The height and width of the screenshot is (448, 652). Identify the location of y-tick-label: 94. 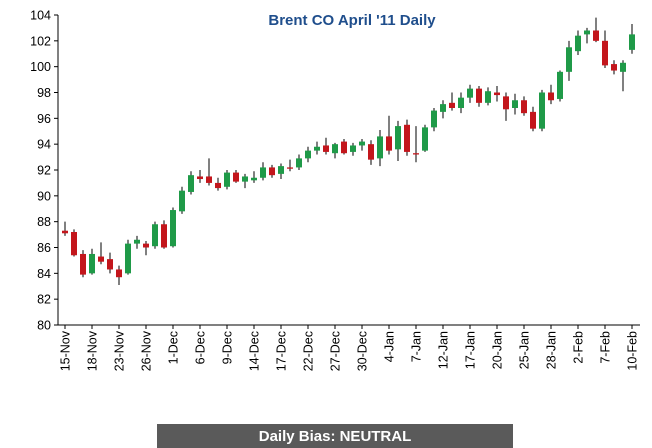
(44, 145).